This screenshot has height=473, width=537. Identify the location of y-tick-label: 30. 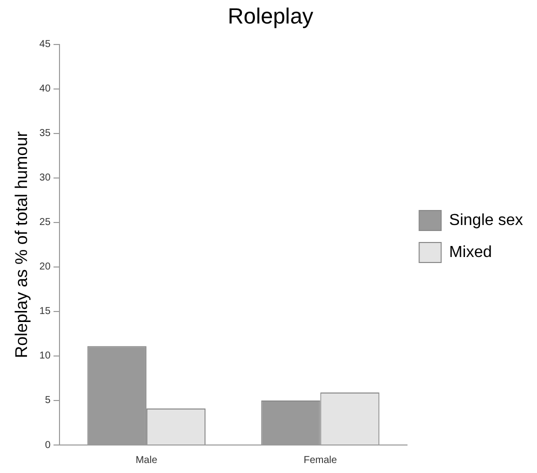
(45, 178).